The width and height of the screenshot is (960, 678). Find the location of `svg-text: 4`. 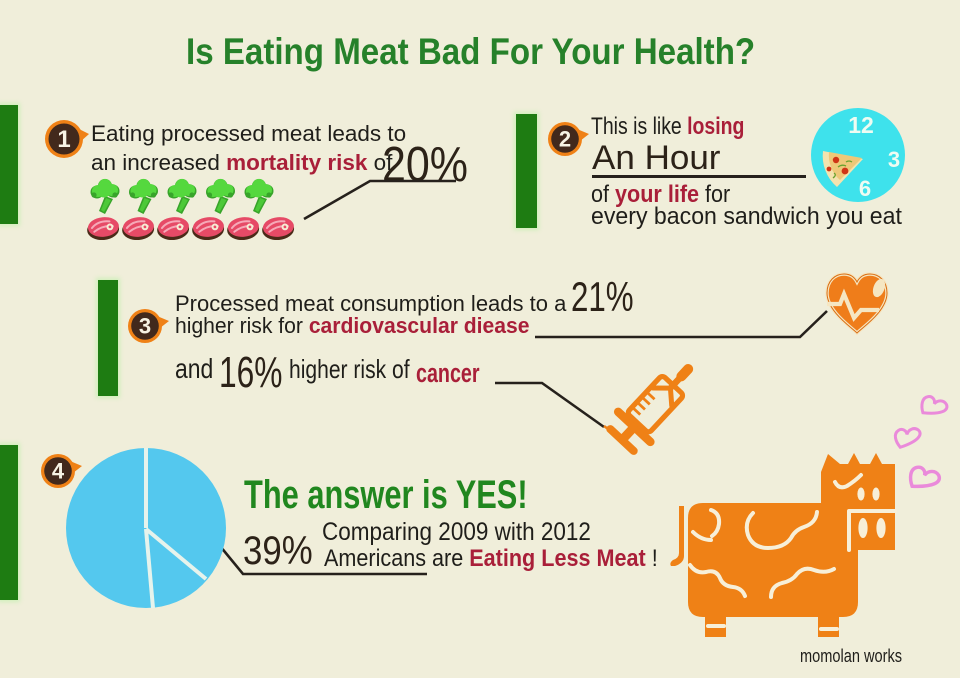

svg-text: 4 is located at coordinates (58, 471).